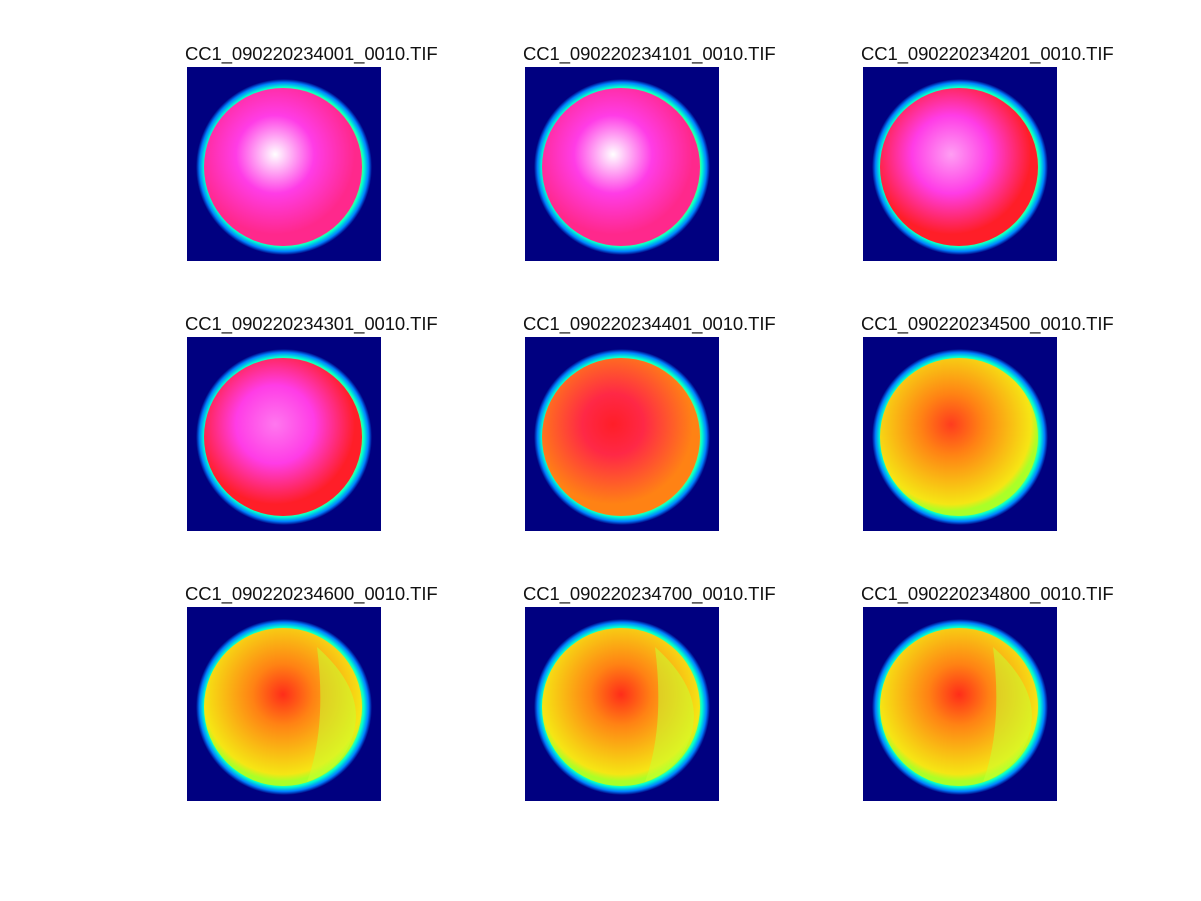  What do you see at coordinates (987, 53) in the screenshot?
I see `panel-title: CC1_090220234201_0010.TIF` at bounding box center [987, 53].